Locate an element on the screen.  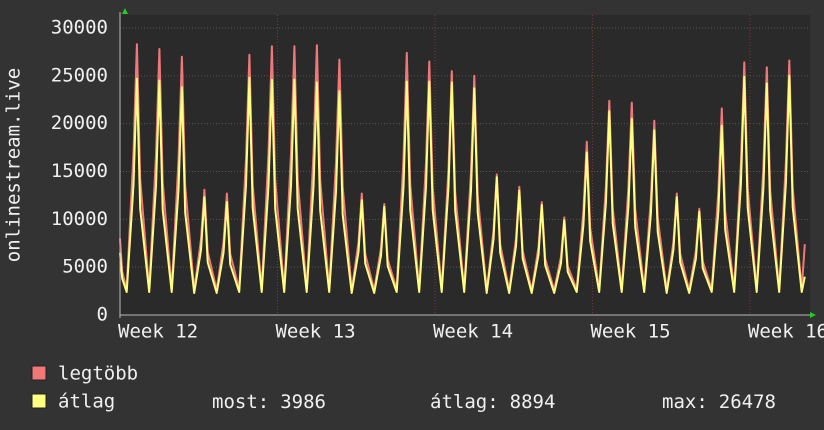
x-tick-label: Week 14 is located at coordinates (473, 332).